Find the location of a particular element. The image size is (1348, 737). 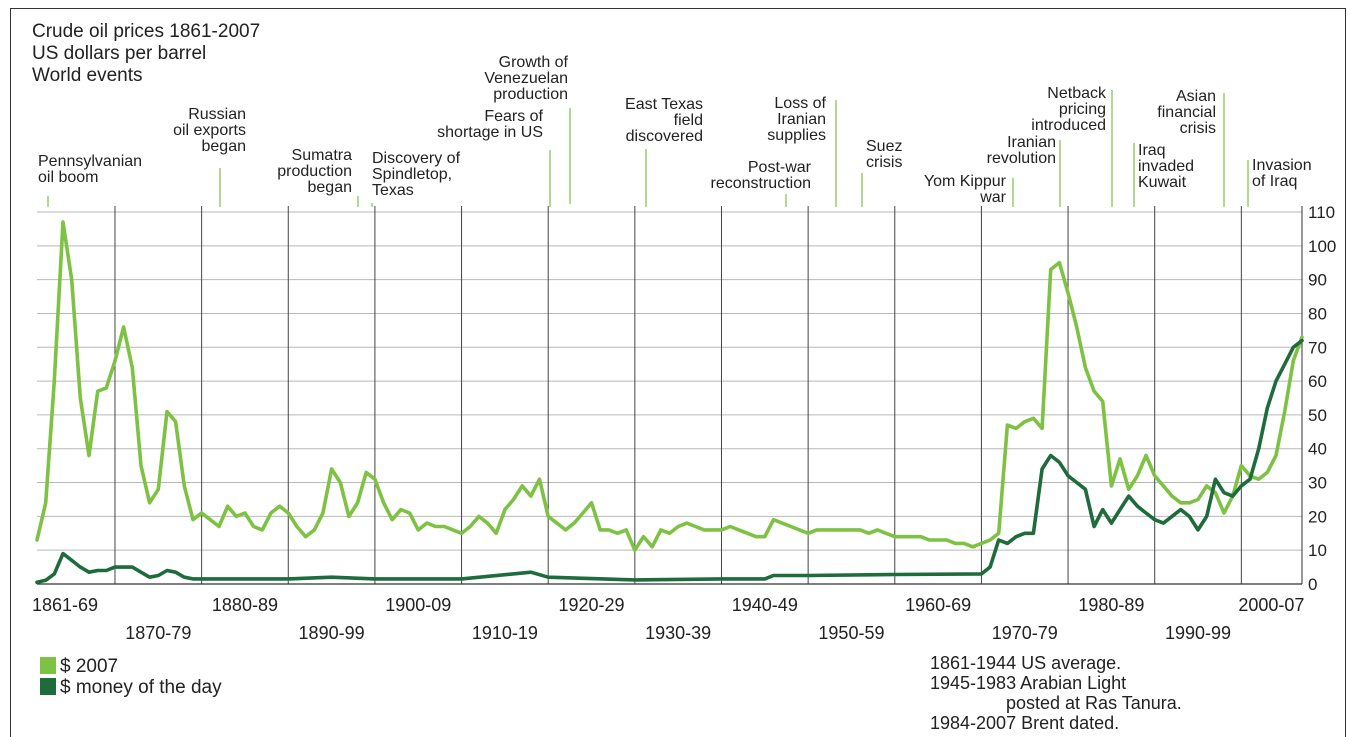

x-tick-label-1861-69: 1861-69 is located at coordinates (65, 605).